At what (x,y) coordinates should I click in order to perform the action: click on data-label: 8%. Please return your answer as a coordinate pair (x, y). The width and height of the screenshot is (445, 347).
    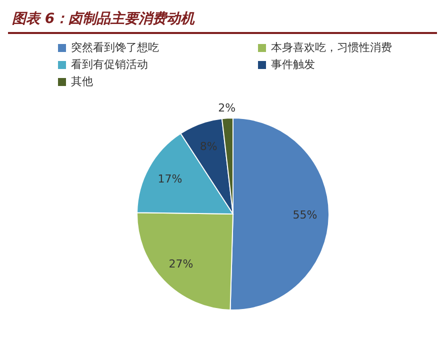
    Looking at the image, I should click on (209, 146).